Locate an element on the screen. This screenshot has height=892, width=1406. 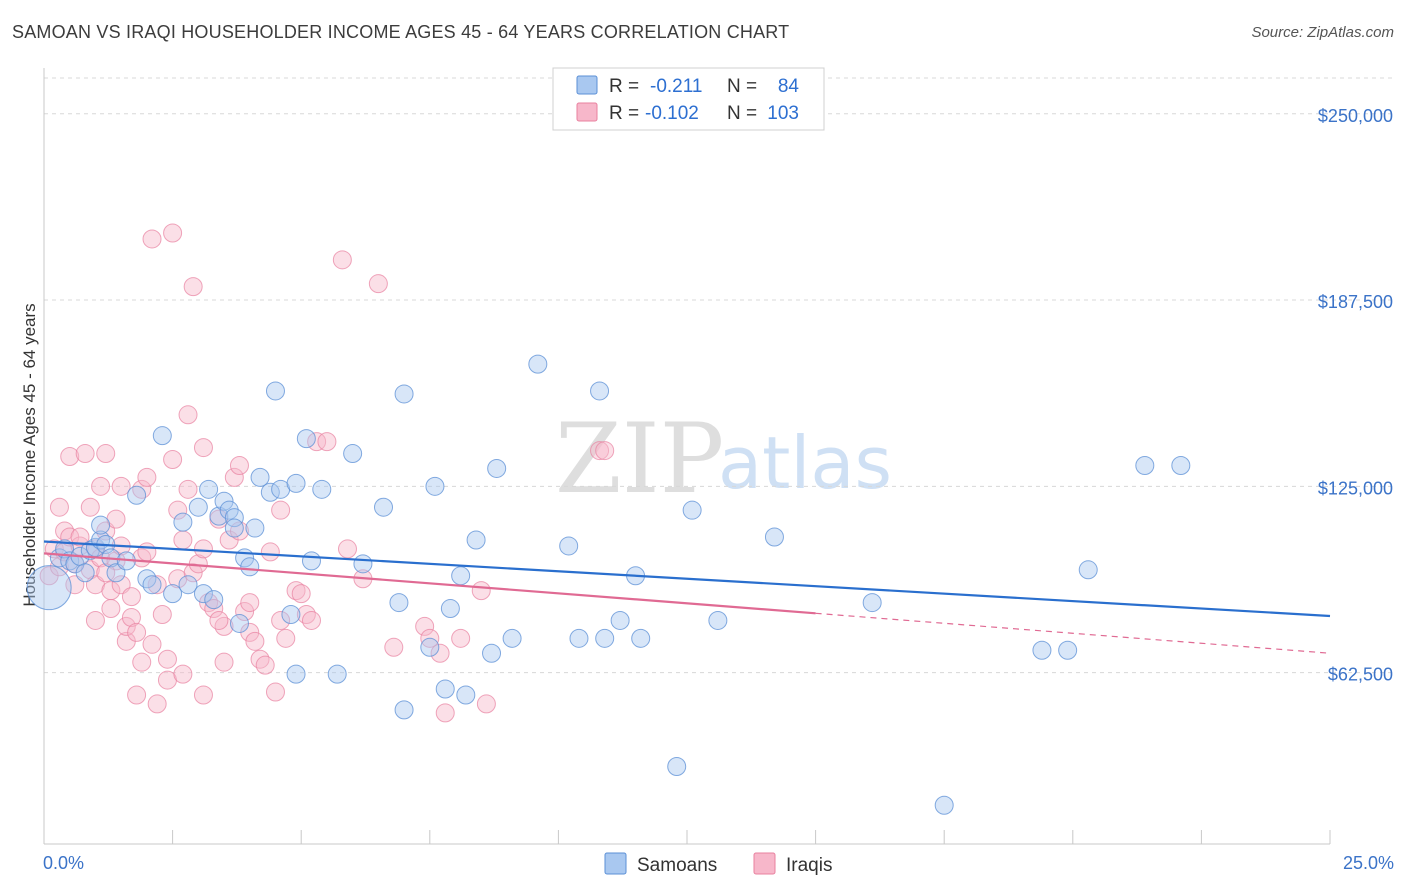
y-tick-label: $250,000 is located at coordinates (1355, 116).